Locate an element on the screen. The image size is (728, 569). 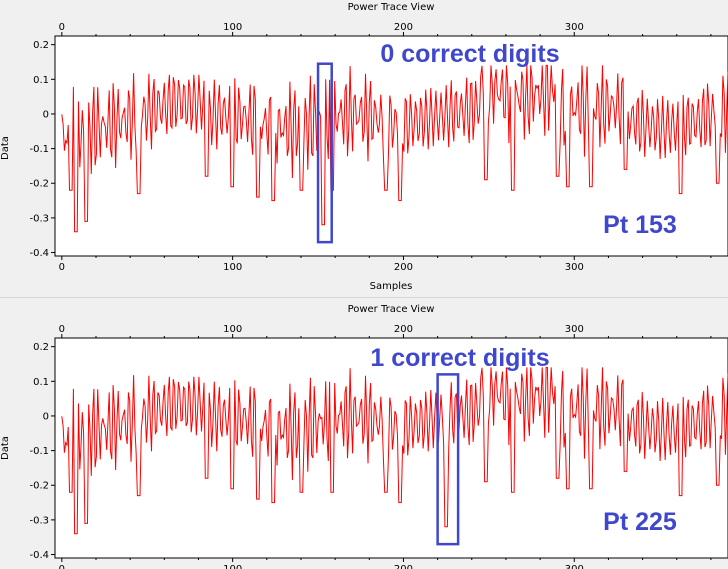
annotation-correct-digits: 0 correct digits is located at coordinates (469, 54).